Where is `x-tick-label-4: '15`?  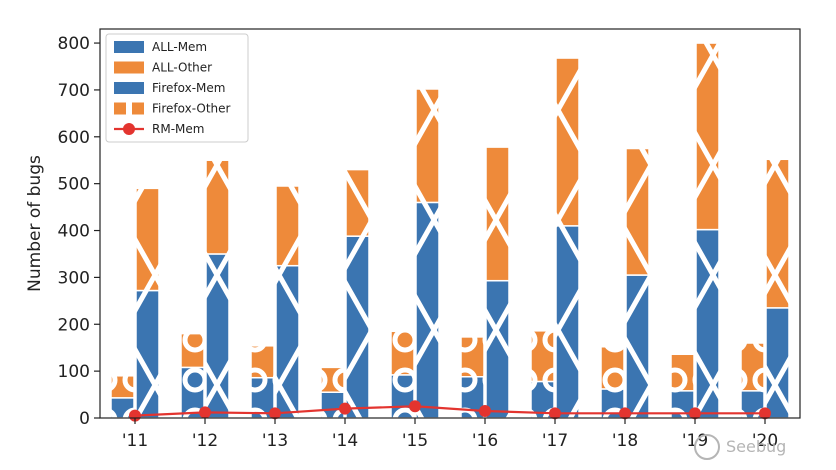
x-tick-label-4: '15 is located at coordinates (415, 441).